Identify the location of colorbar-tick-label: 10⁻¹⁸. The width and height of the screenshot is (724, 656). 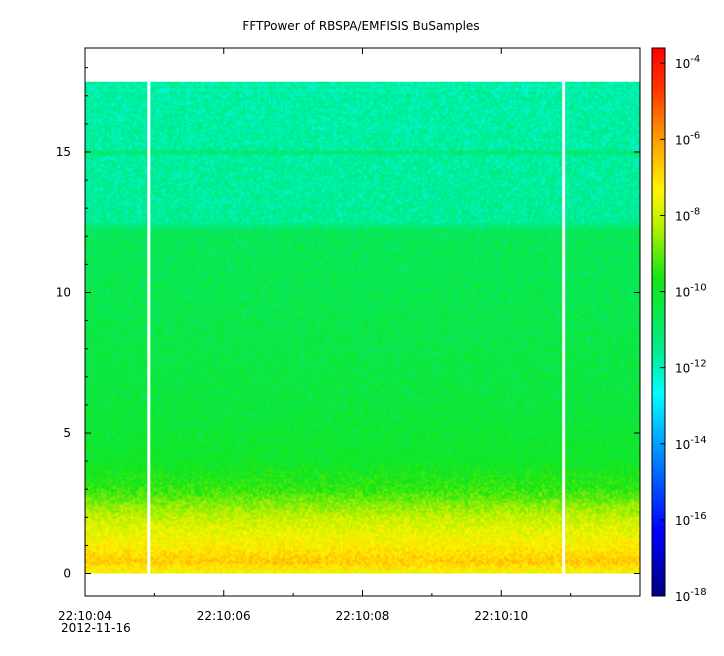
(691, 595).